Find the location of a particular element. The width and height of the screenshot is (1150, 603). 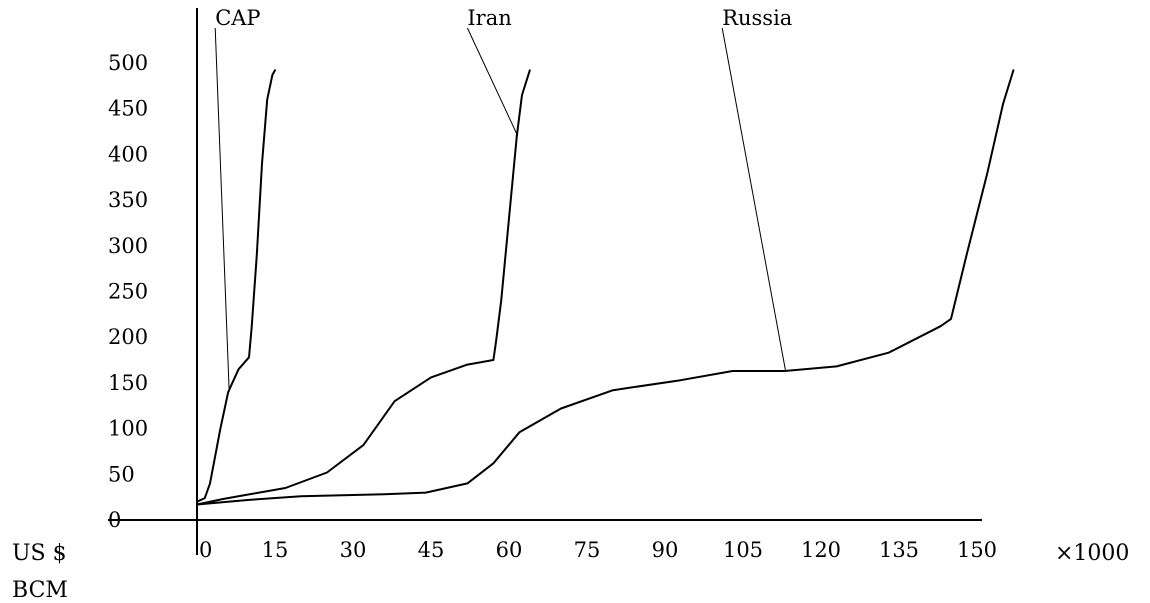

series-label-iran: Iran is located at coordinates (489, 18).